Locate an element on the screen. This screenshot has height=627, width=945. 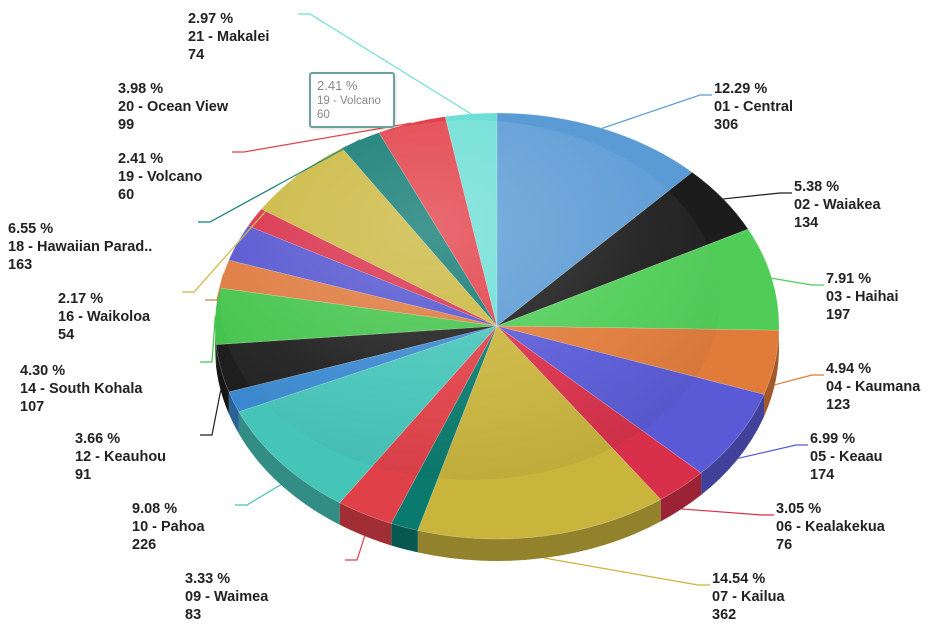
slice-label-name: 02 - Waiakea is located at coordinates (837, 205).